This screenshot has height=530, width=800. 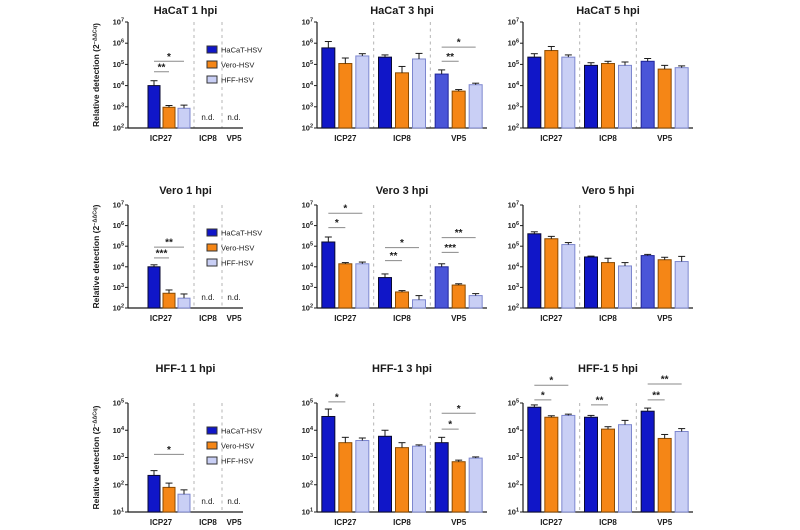 What do you see at coordinates (402, 191) in the screenshot?
I see `chart-title: Vero 3 hpi` at bounding box center [402, 191].